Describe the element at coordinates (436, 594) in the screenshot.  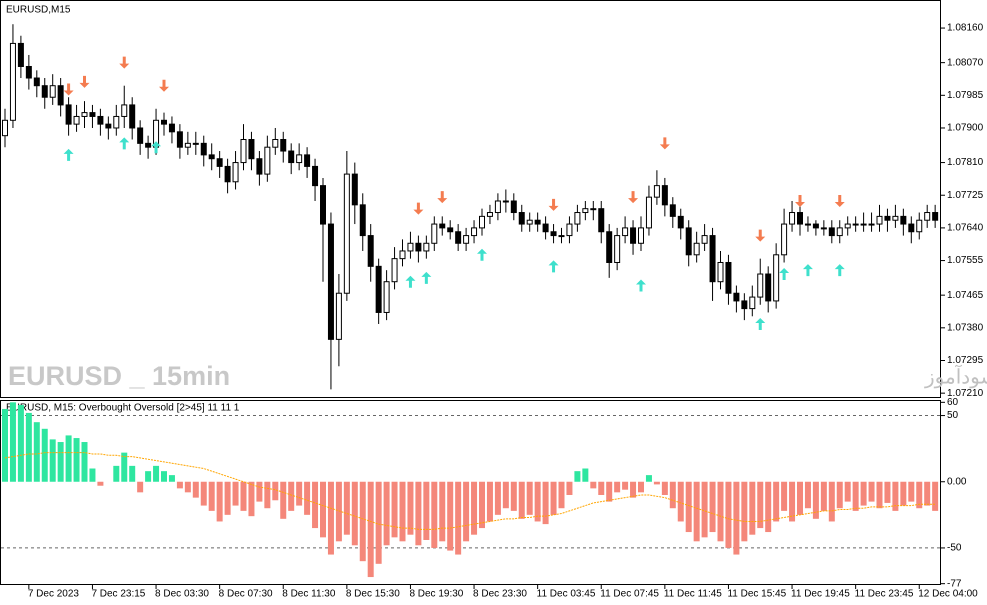
I see `x-tick-label: 8 Dec 19:30` at that location.